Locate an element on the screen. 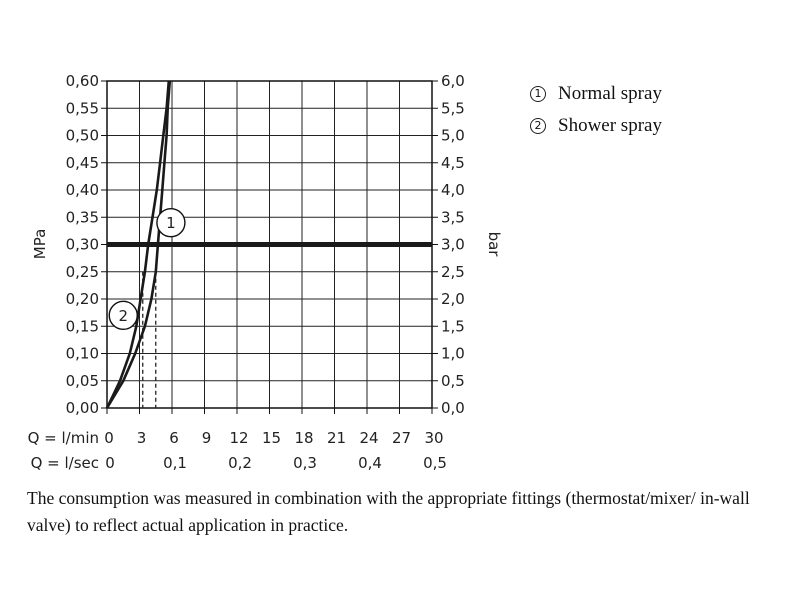  x-row2-tick-label: 0,5 is located at coordinates (435, 463).